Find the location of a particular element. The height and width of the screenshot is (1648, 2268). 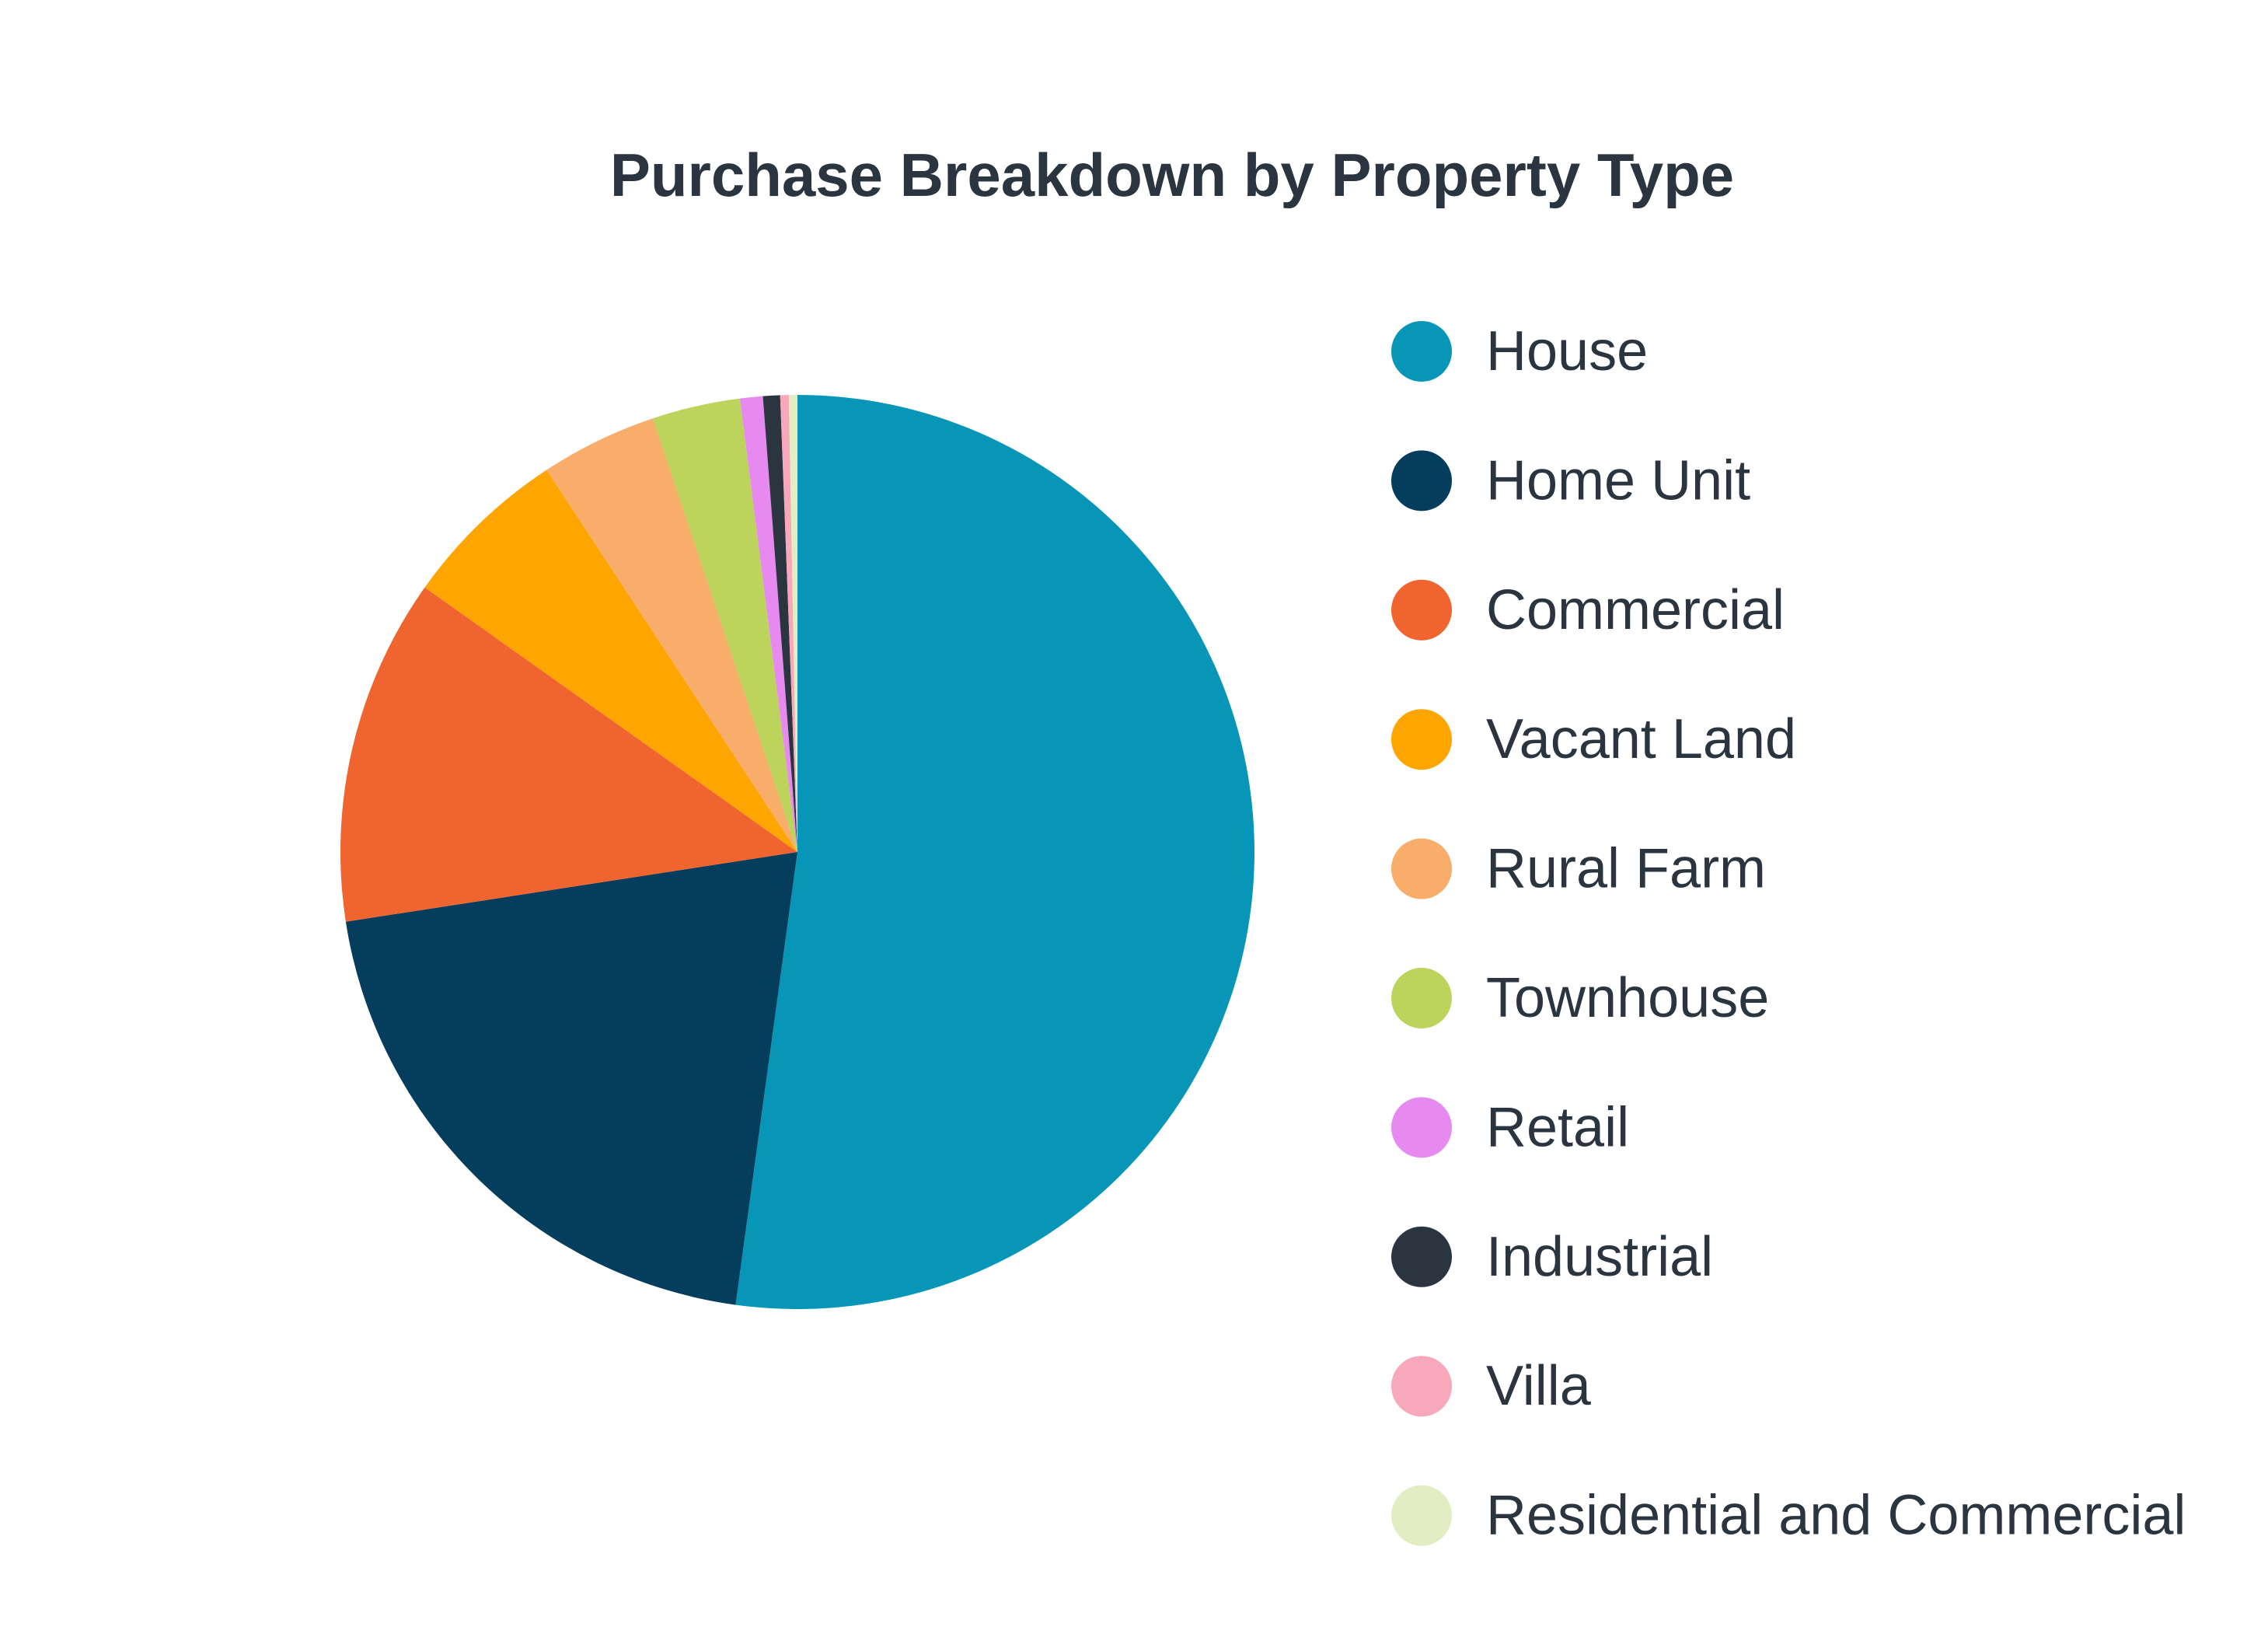

legend-item-industrial: Industrial is located at coordinates (1552, 1257).